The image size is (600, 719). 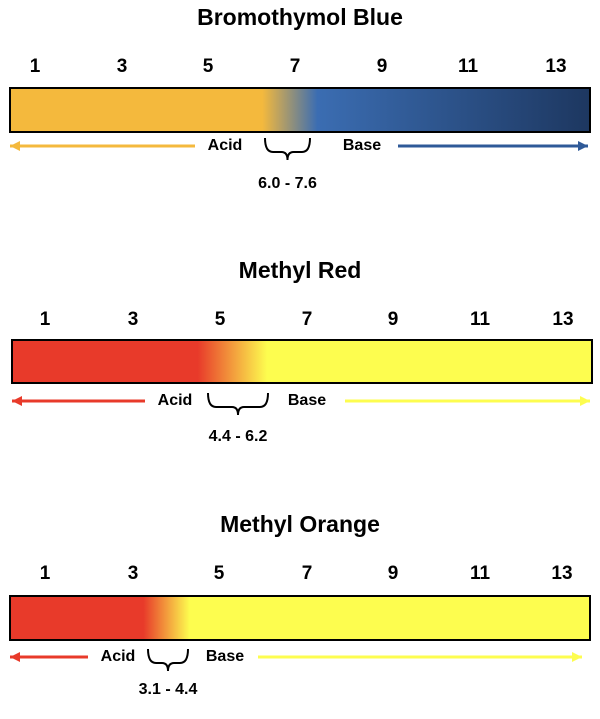 What do you see at coordinates (300, 17) in the screenshot?
I see `indicator-title: Bromothymol Blue` at bounding box center [300, 17].